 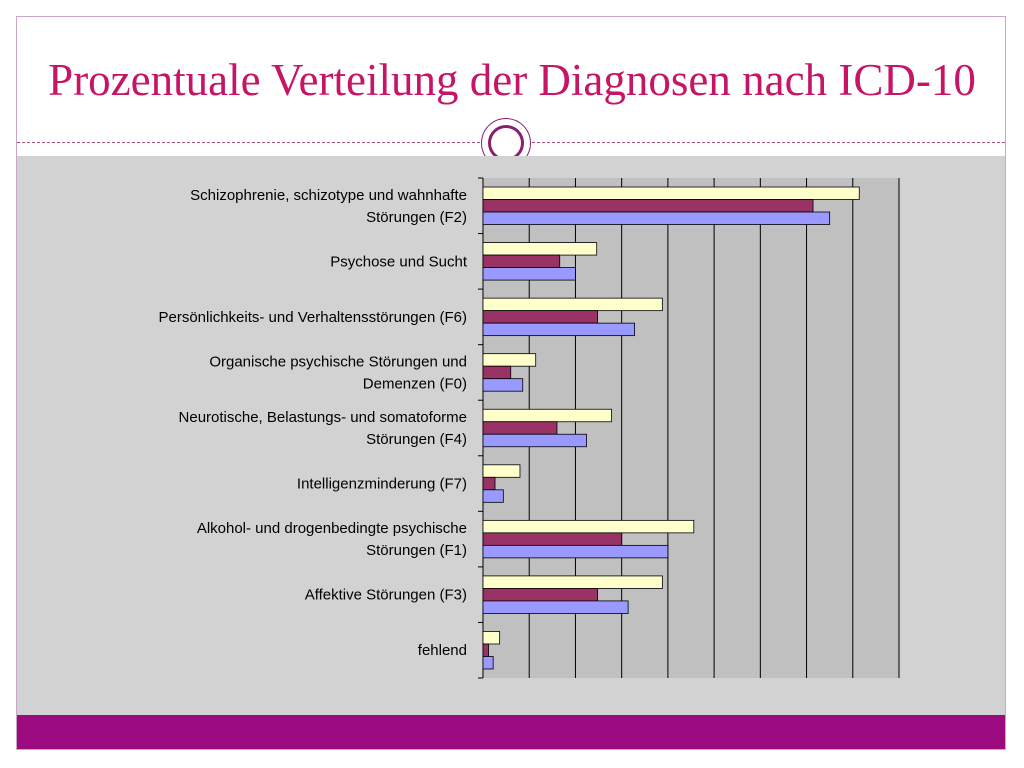 What do you see at coordinates (386, 595) in the screenshot?
I see `category-label: Affektive Störungen (F3)` at bounding box center [386, 595].